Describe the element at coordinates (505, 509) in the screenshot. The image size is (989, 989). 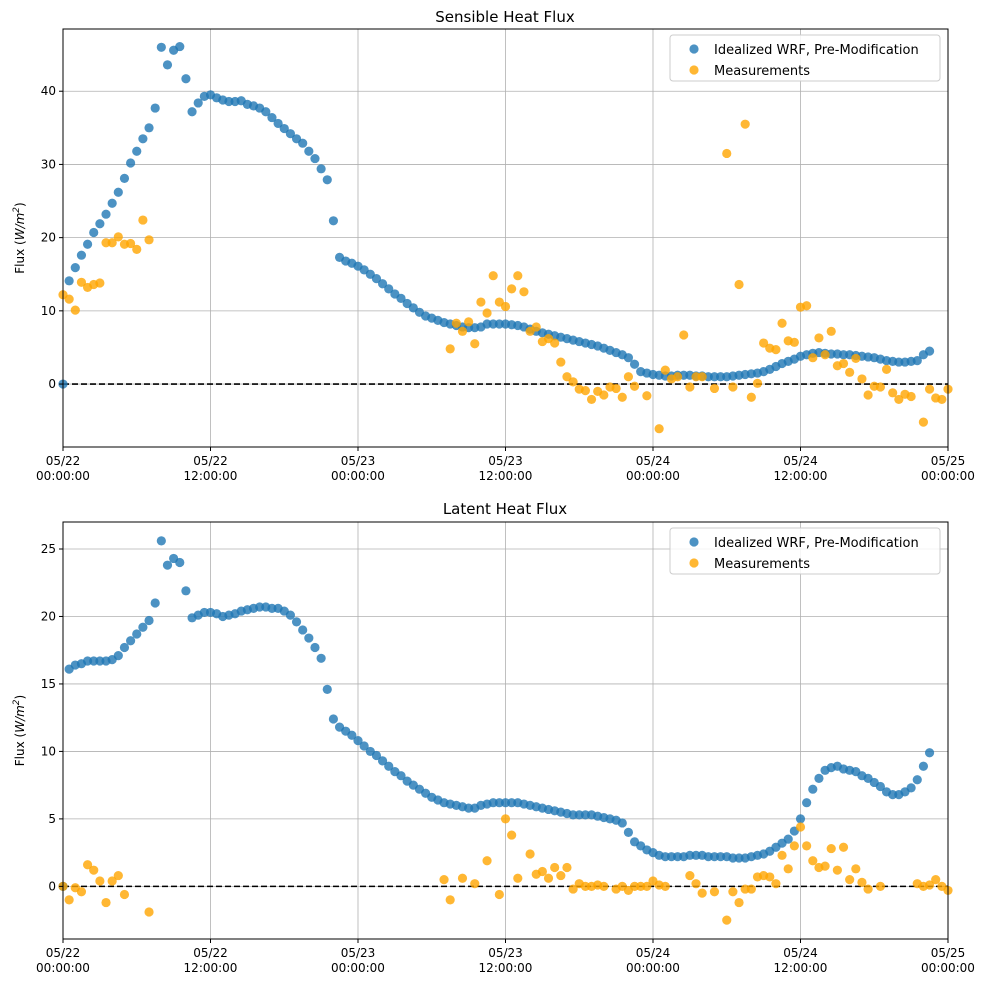
I see `chart-title: Latent Heat Flux` at that location.